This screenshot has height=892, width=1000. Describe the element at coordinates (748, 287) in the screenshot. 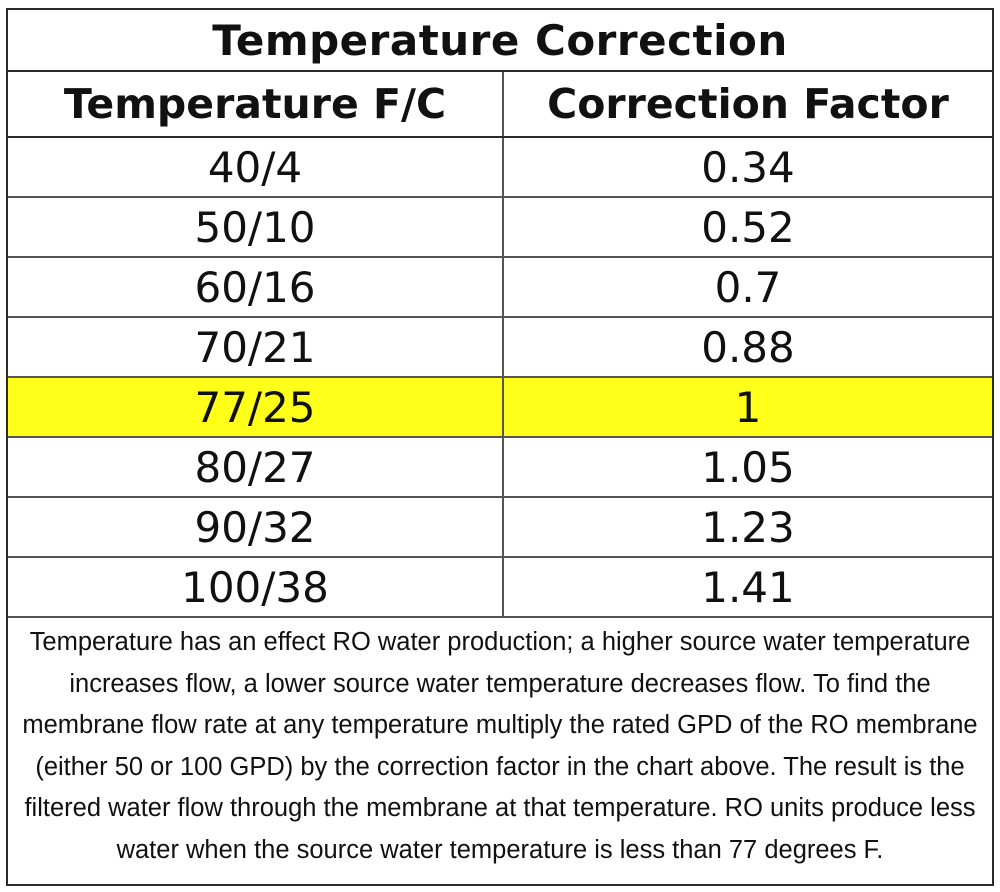

I see `factor-cell: 0.7` at that location.